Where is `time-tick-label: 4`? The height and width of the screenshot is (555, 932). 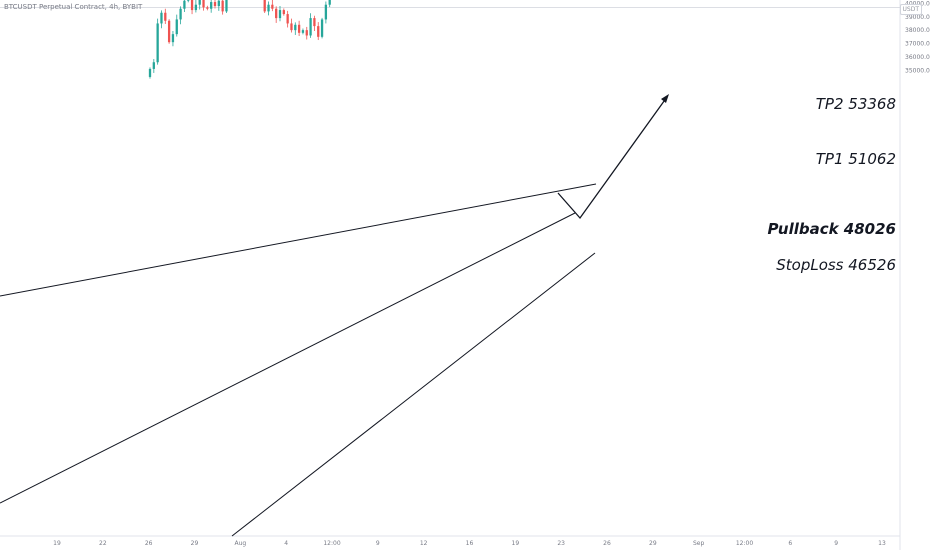 time-tick-label: 4 is located at coordinates (286, 543).